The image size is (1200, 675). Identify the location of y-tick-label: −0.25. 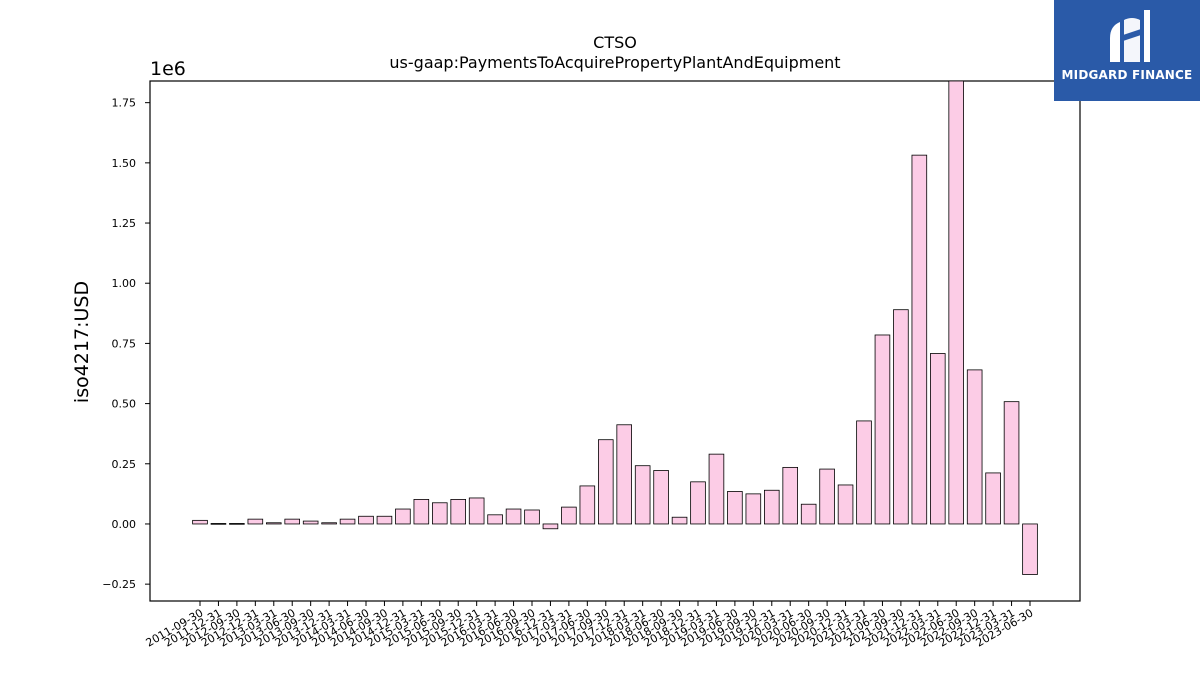
(119, 584).